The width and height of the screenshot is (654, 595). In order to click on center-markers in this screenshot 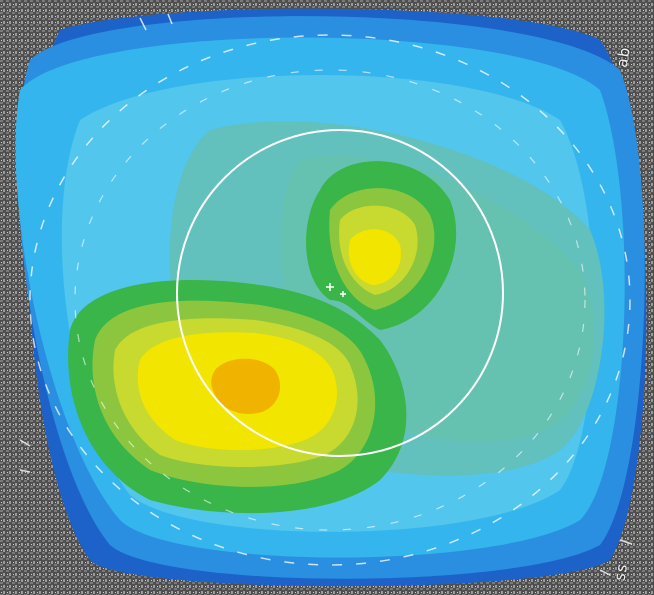, I will do `click(336, 290)`.